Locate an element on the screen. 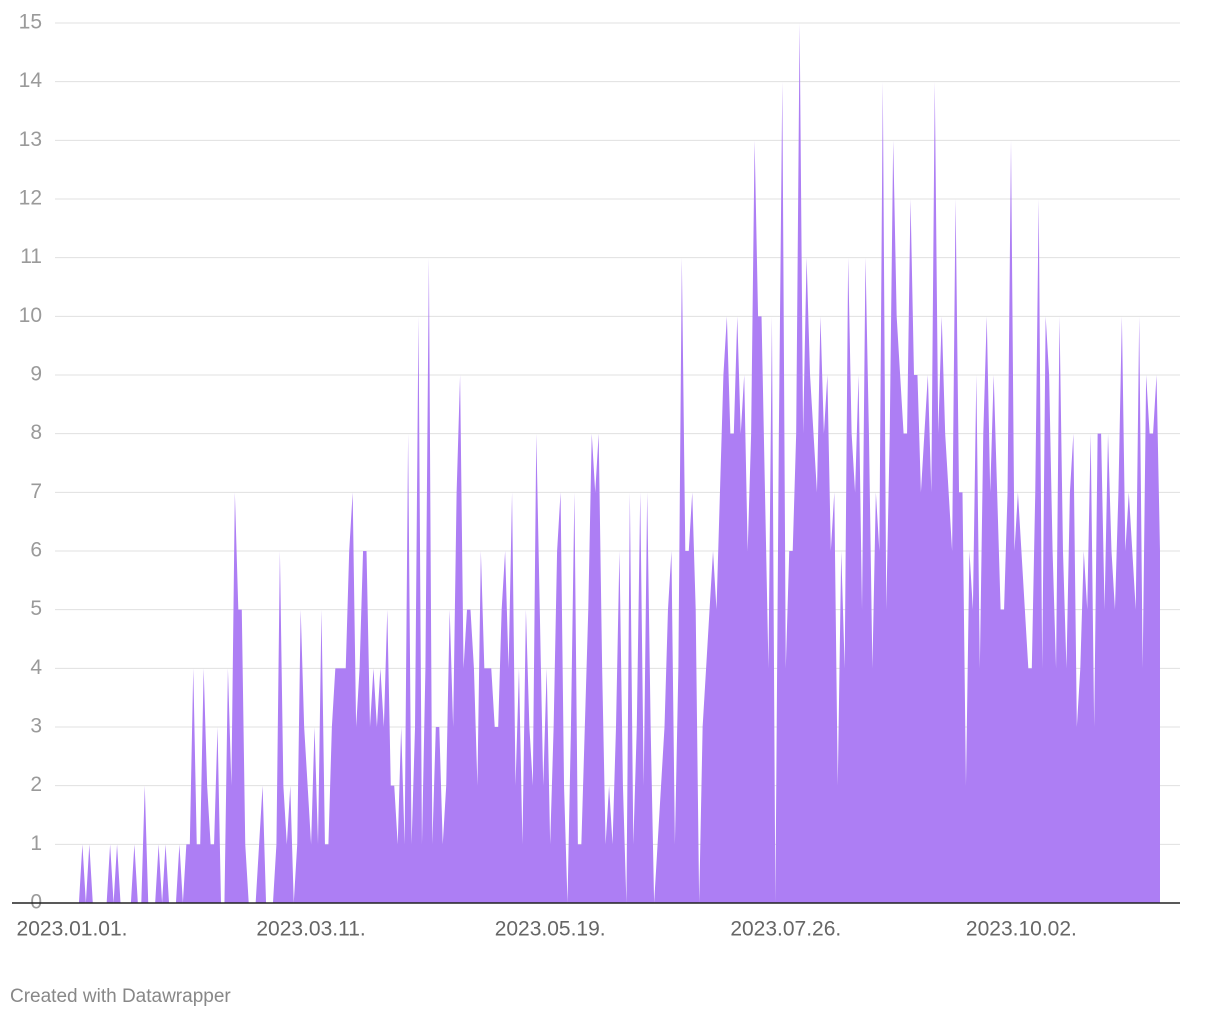  y-tick-label: 9 is located at coordinates (36, 374).